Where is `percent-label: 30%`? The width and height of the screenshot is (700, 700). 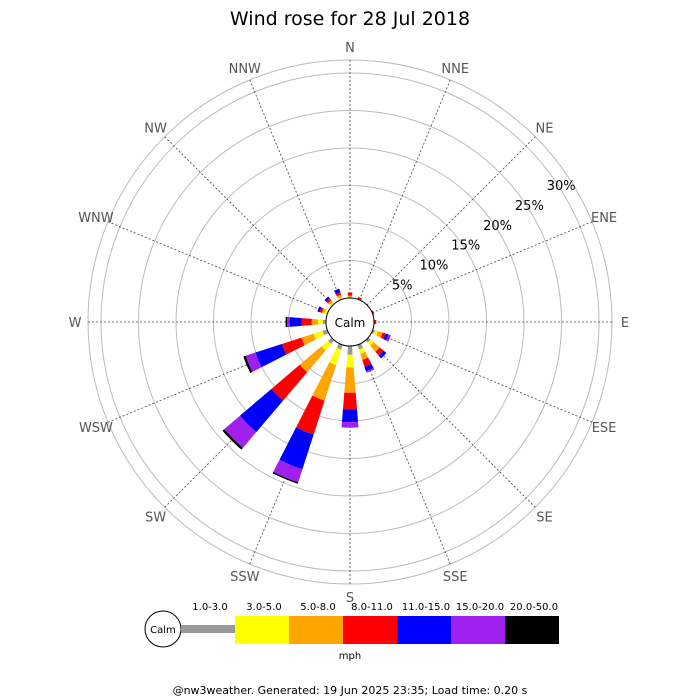
percent-label: 30% is located at coordinates (561, 186).